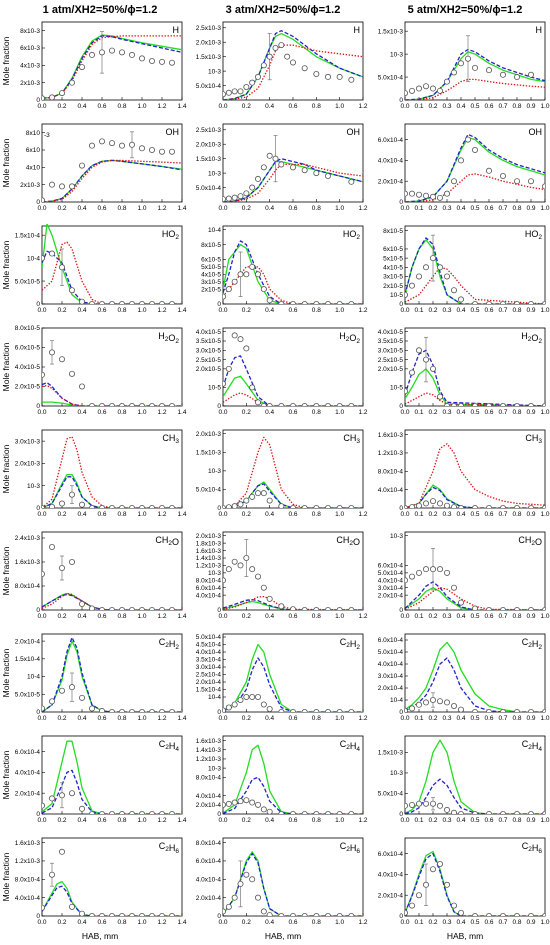 The width and height of the screenshot is (550, 945). Describe the element at coordinates (209, 452) in the screenshot. I see `y-tick-label: 1.5x10-3` at that location.